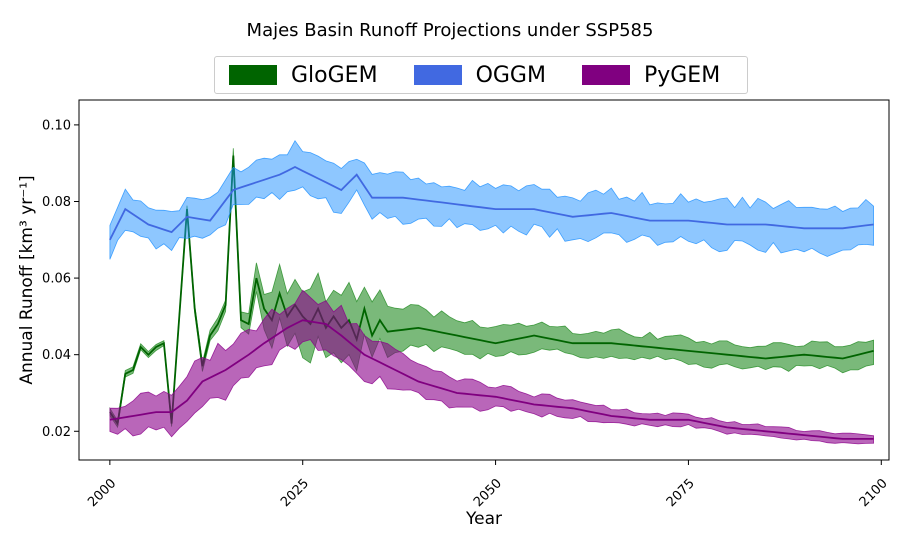 The width and height of the screenshot is (900, 540). I want to click on legend-swatch-glogem, so click(253, 75).